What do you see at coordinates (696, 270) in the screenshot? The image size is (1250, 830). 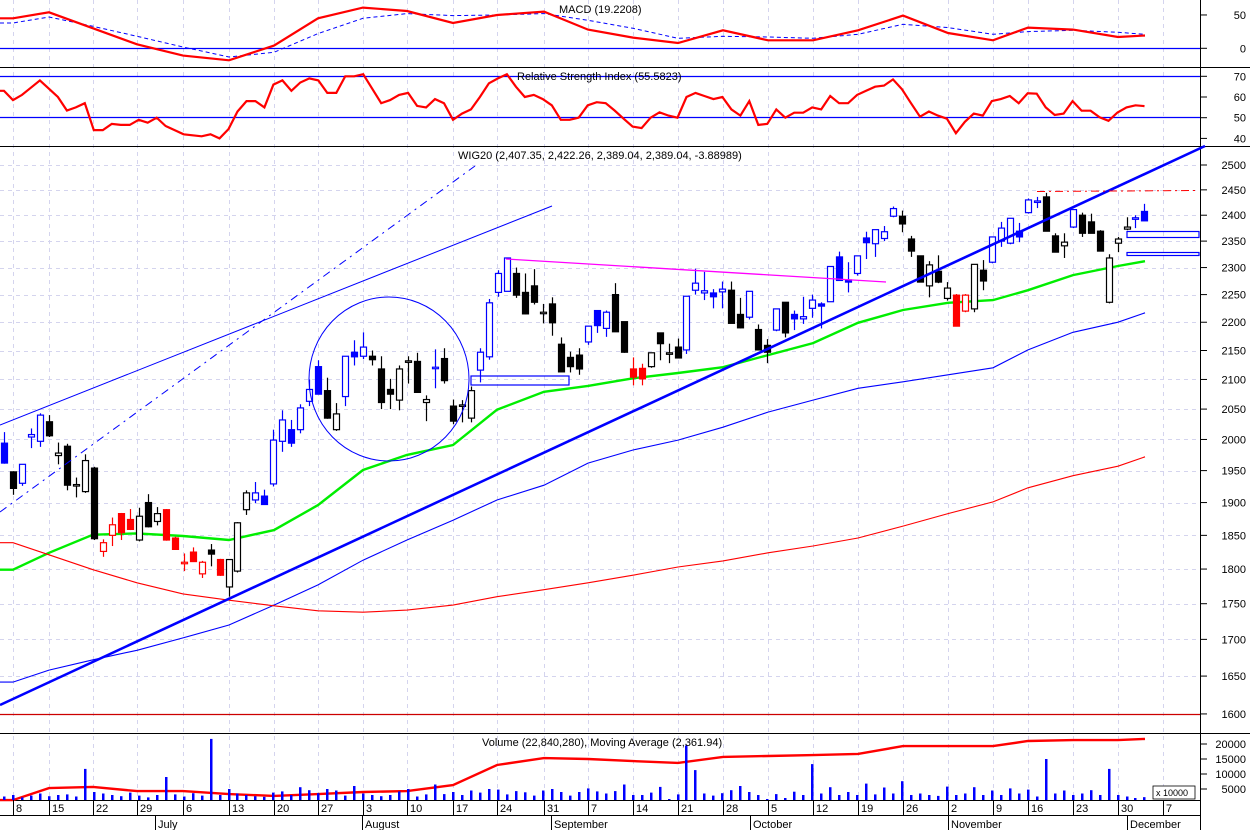 I see `resistance-line-magenta` at bounding box center [696, 270].